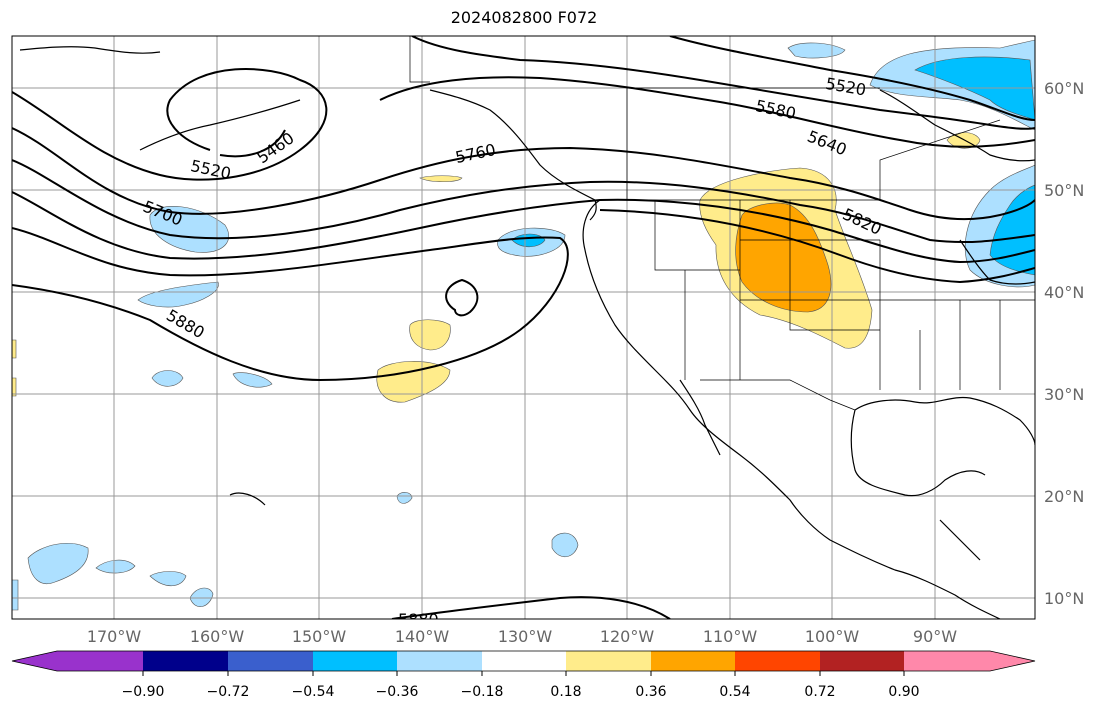 The height and width of the screenshot is (712, 1105). I want to click on lon-label: 160°W, so click(217, 636).